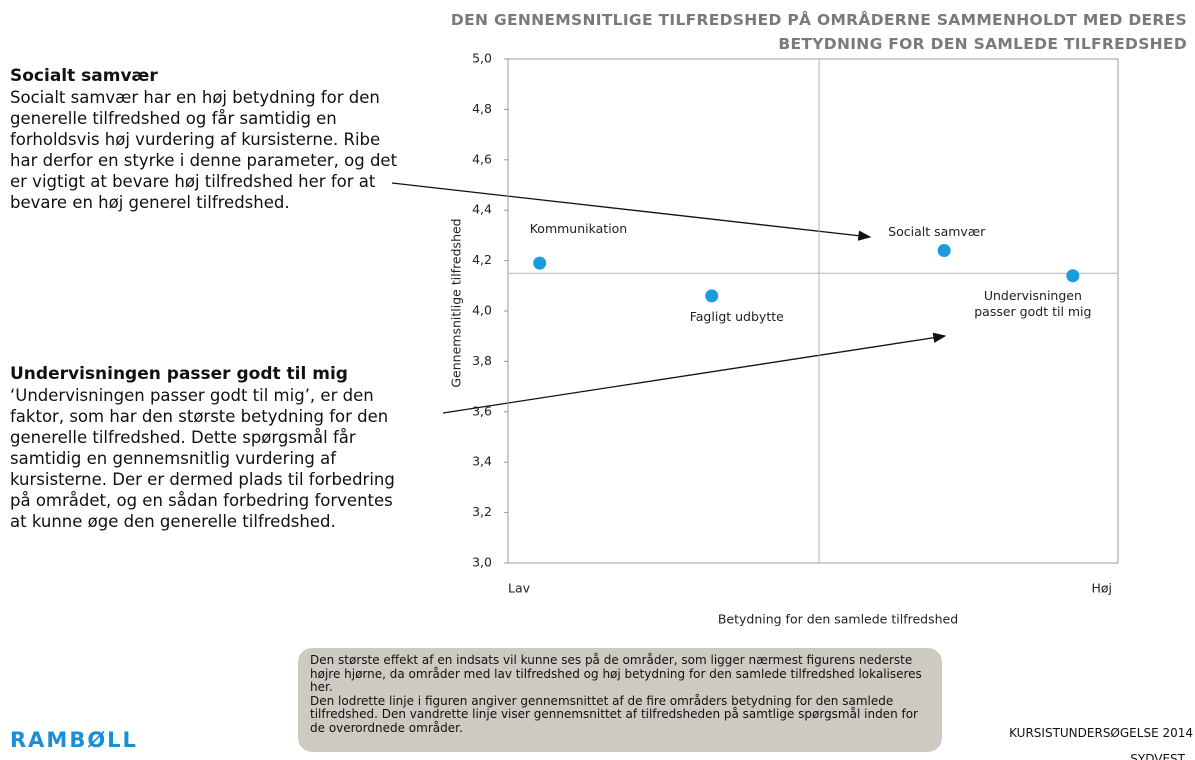 This screenshot has height=760, width=1195. What do you see at coordinates (179, 374) in the screenshot?
I see `note-heading: Undervisningen passer godt til mig` at bounding box center [179, 374].